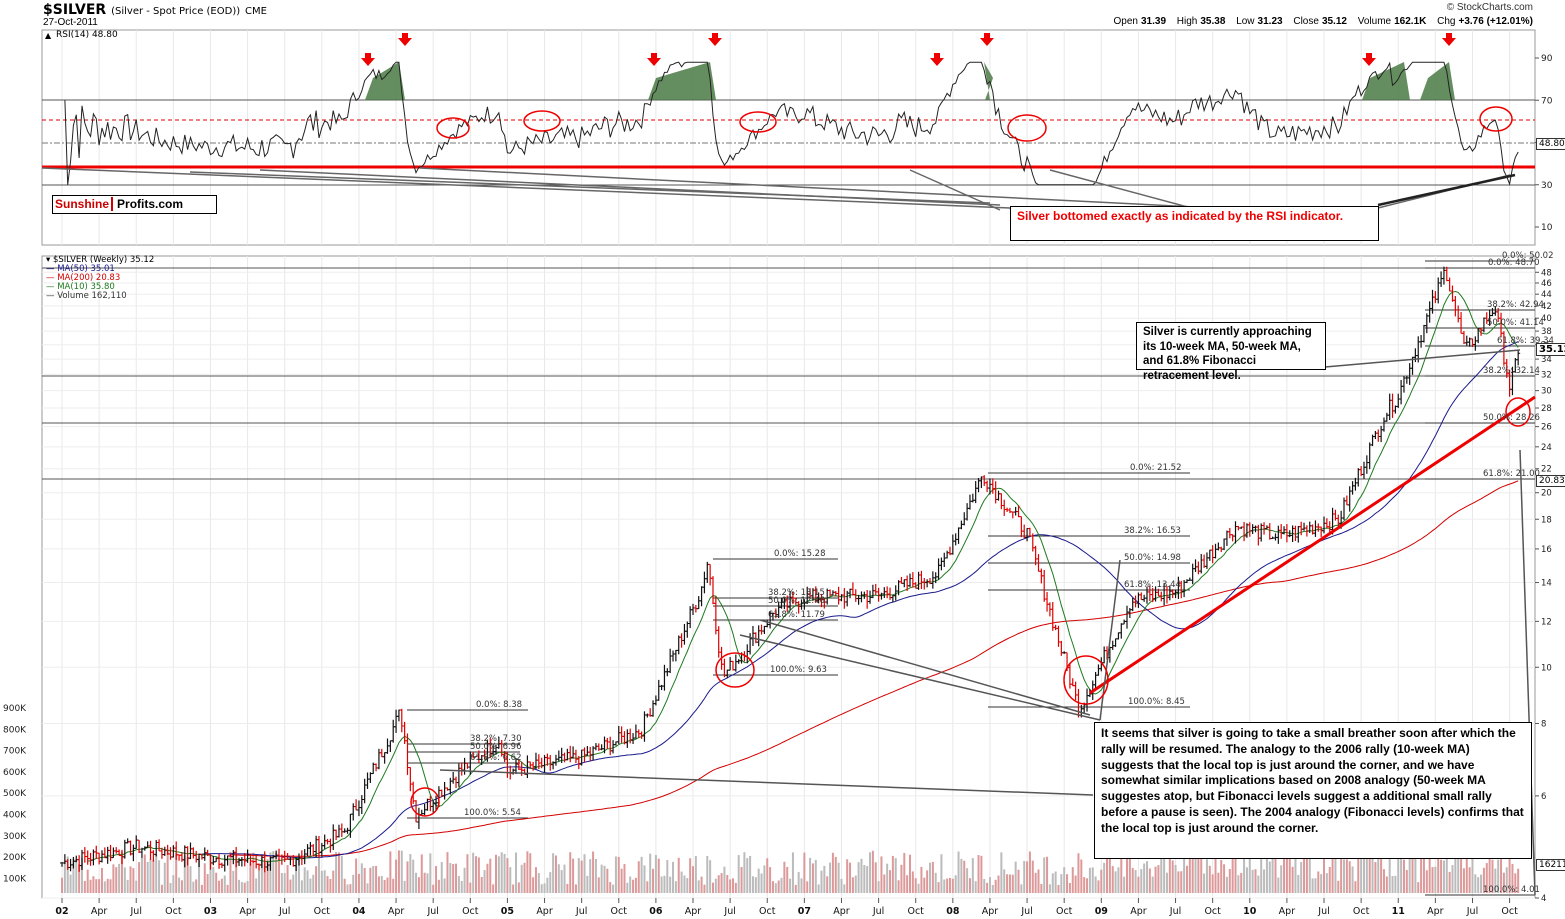  What do you see at coordinates (1511, 474) in the screenshot?
I see `fib-label: 61.8%: 21.00` at bounding box center [1511, 474].